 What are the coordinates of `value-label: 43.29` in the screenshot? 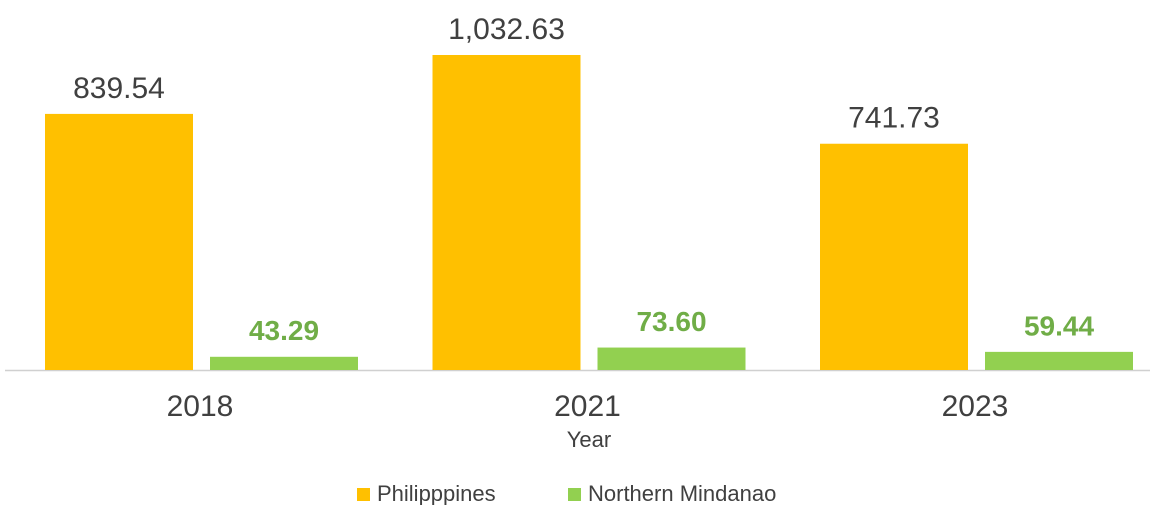 It's located at (284, 330).